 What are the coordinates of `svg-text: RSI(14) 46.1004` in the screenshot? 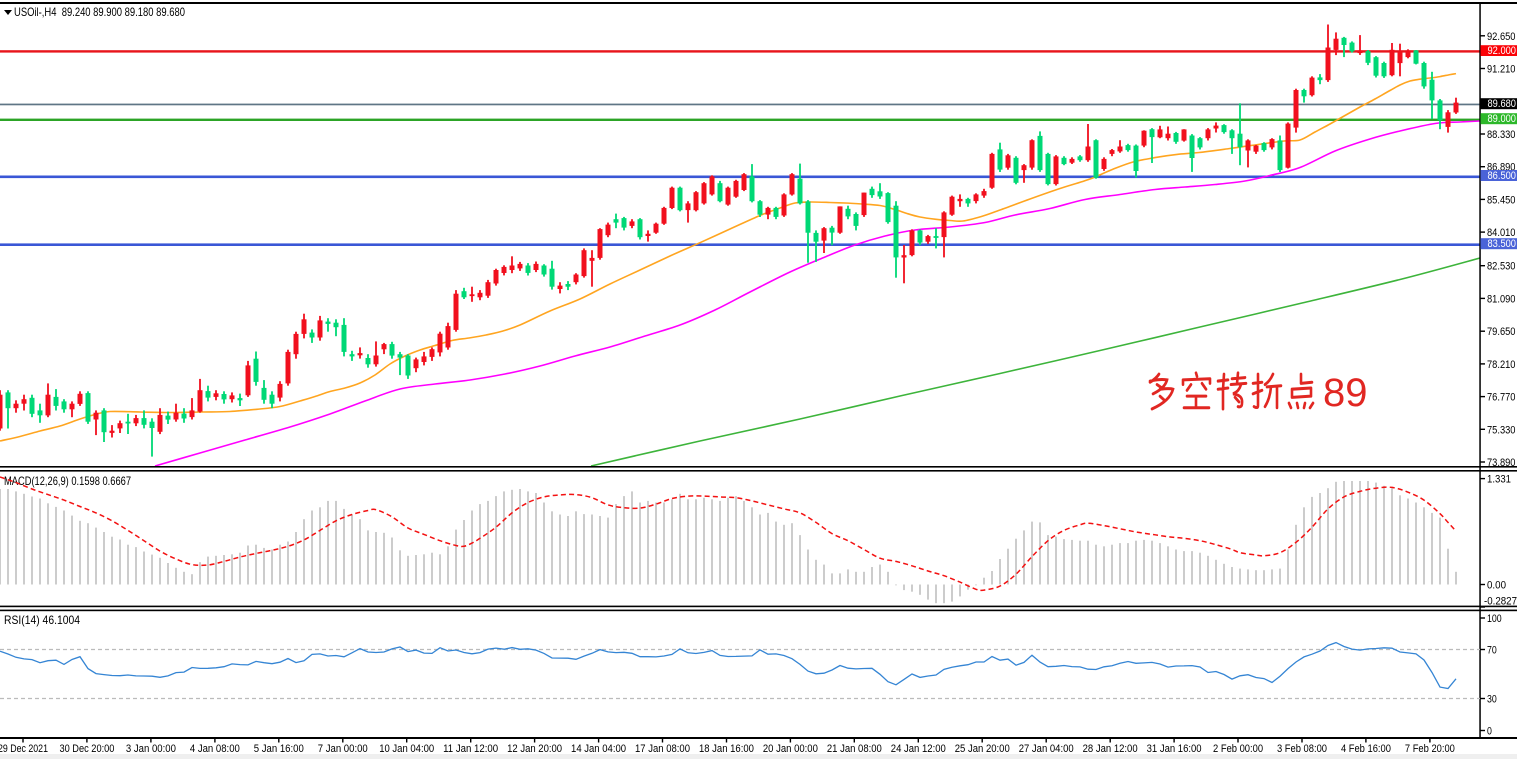 It's located at (42, 620).